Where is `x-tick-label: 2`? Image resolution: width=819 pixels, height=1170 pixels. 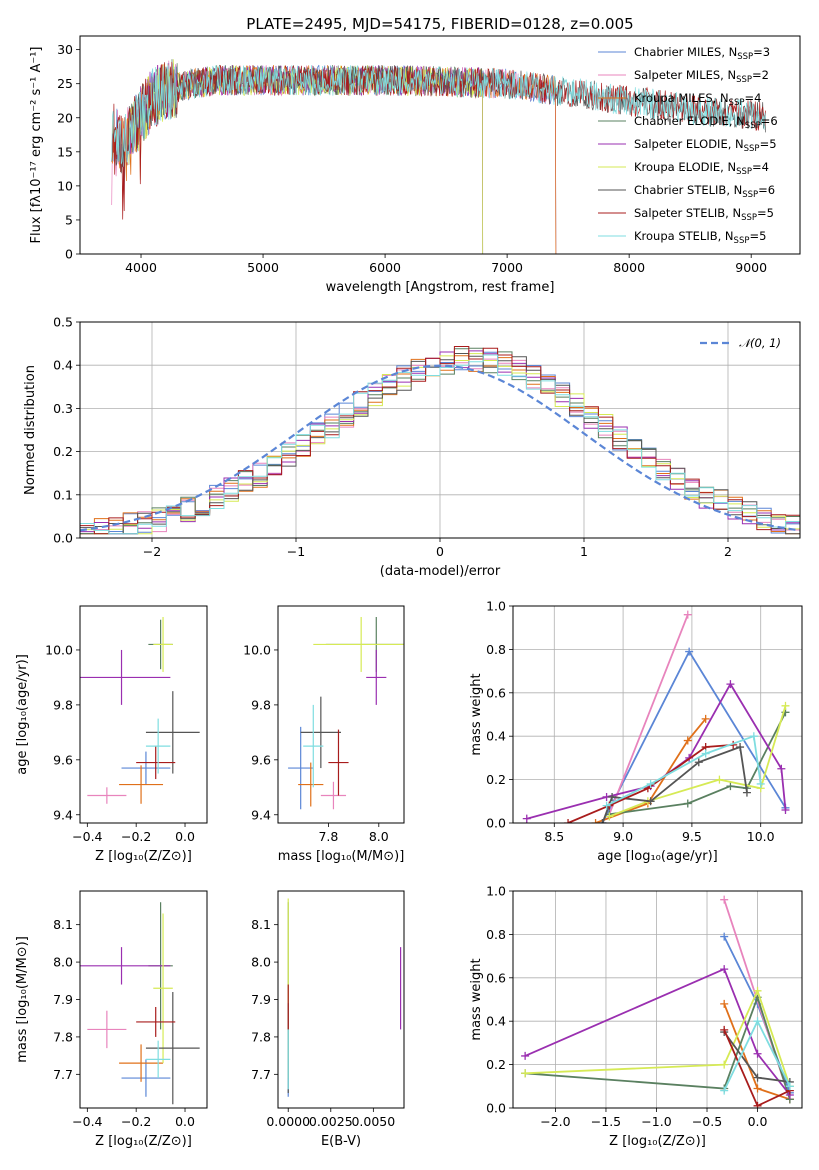
x-tick-label: 2 is located at coordinates (728, 551).